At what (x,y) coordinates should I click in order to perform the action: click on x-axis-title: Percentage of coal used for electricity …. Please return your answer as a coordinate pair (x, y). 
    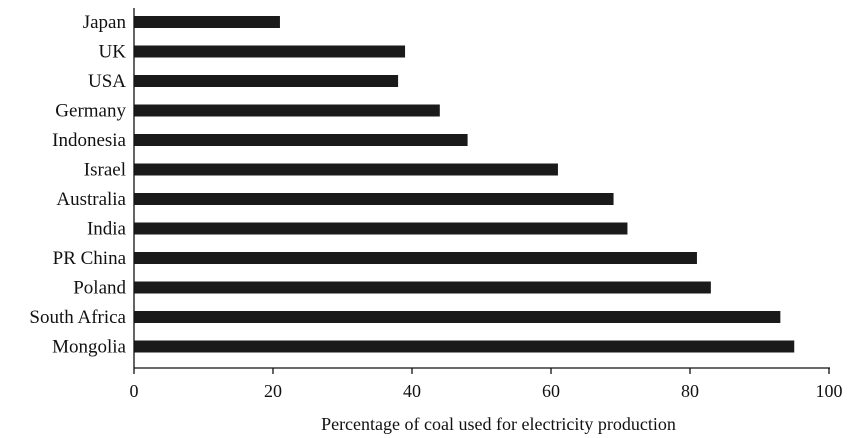
    Looking at the image, I should click on (498, 424).